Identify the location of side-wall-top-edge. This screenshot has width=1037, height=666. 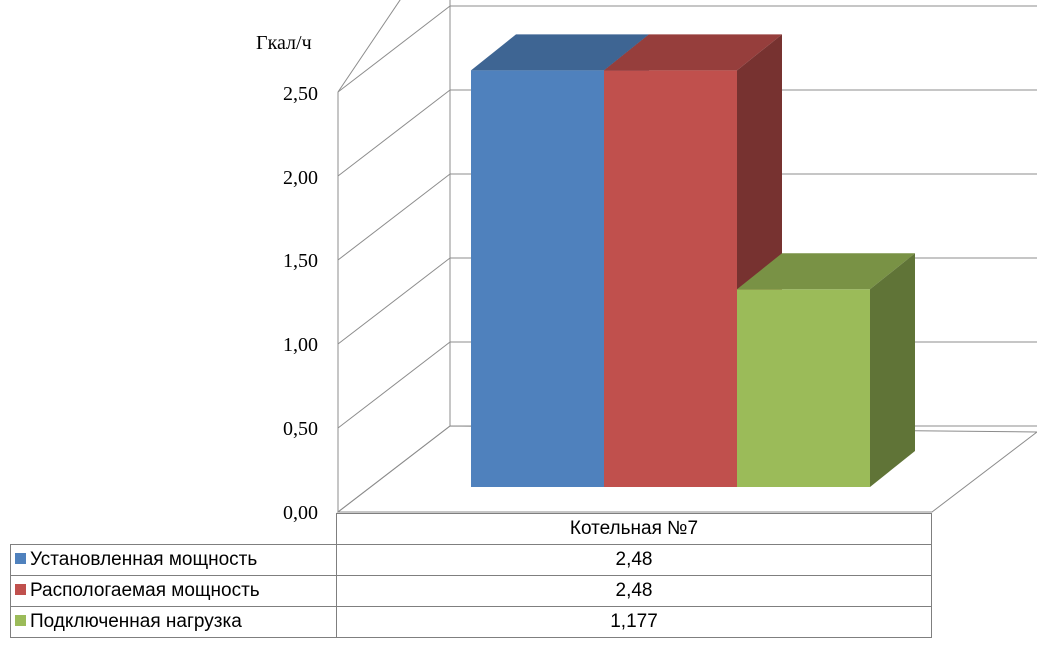
(369, 46).